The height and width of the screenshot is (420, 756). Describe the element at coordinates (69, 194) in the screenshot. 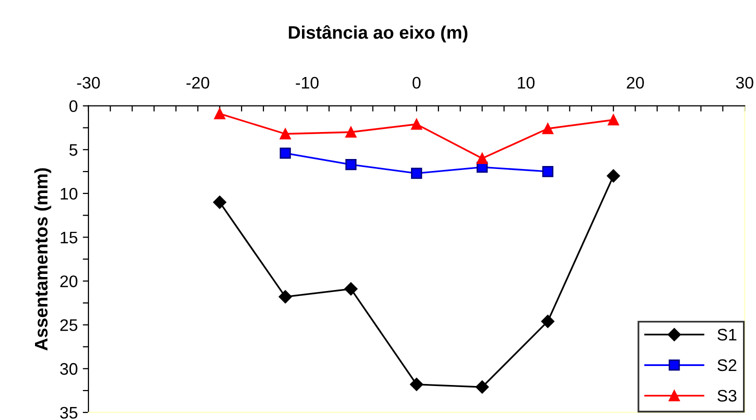

I see `y-tick-label: 10` at that location.